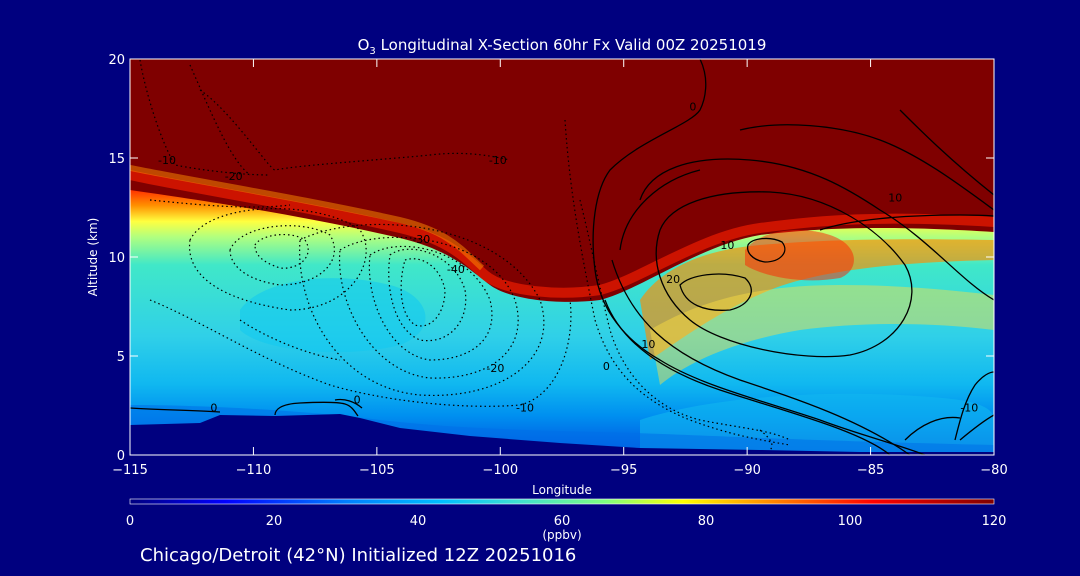  Describe the element at coordinates (673, 279) in the screenshot. I see `contour-label: 20` at that location.